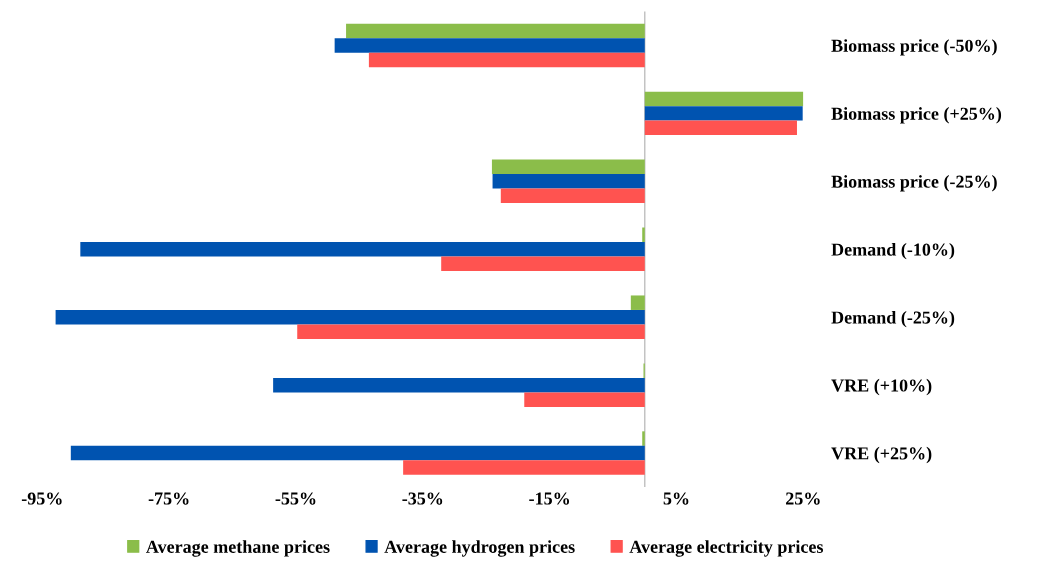 The height and width of the screenshot is (573, 1057). What do you see at coordinates (881, 387) in the screenshot?
I see `y-tick-label: VRE (+10%)` at bounding box center [881, 387].